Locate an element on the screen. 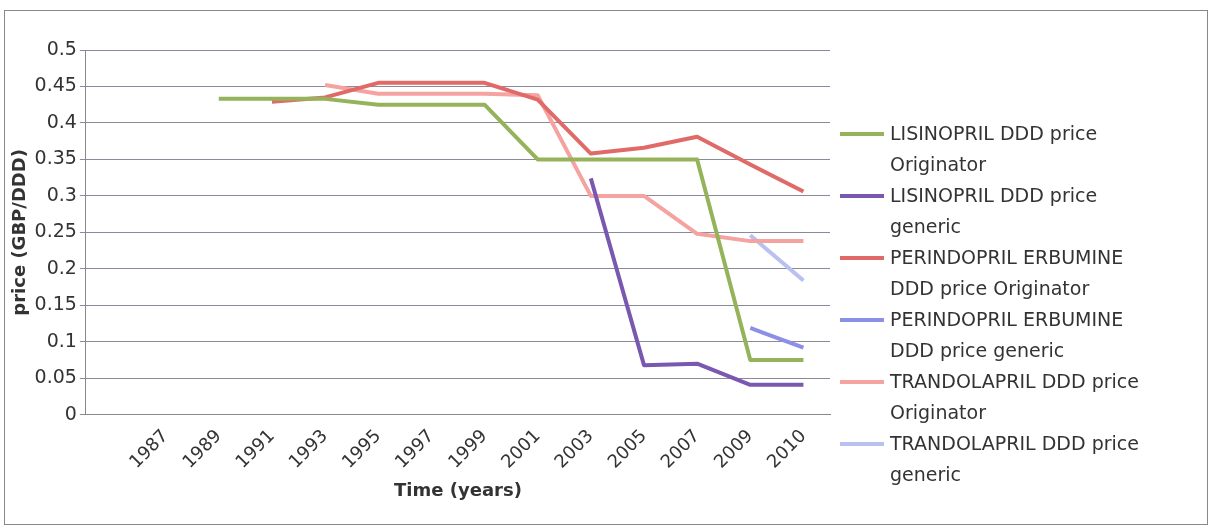 The height and width of the screenshot is (531, 1214). y-tick-label: 0.4 is located at coordinates (61, 120).